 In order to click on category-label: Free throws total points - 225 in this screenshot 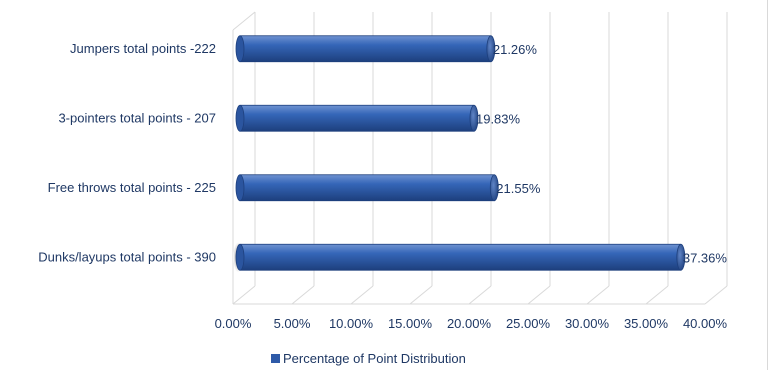, I will do `click(132, 187)`.